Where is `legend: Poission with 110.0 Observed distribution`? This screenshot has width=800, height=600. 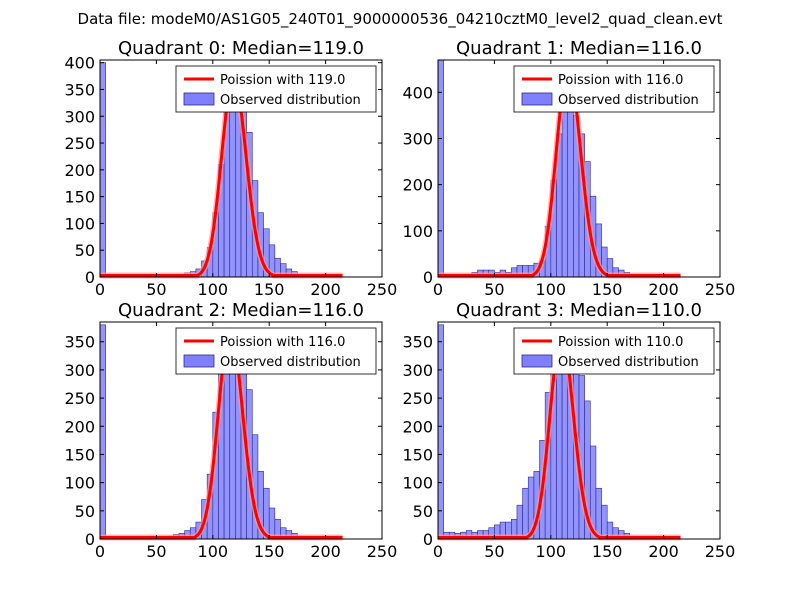
legend: Poission with 110.0 Observed distribution is located at coordinates (614, 351).